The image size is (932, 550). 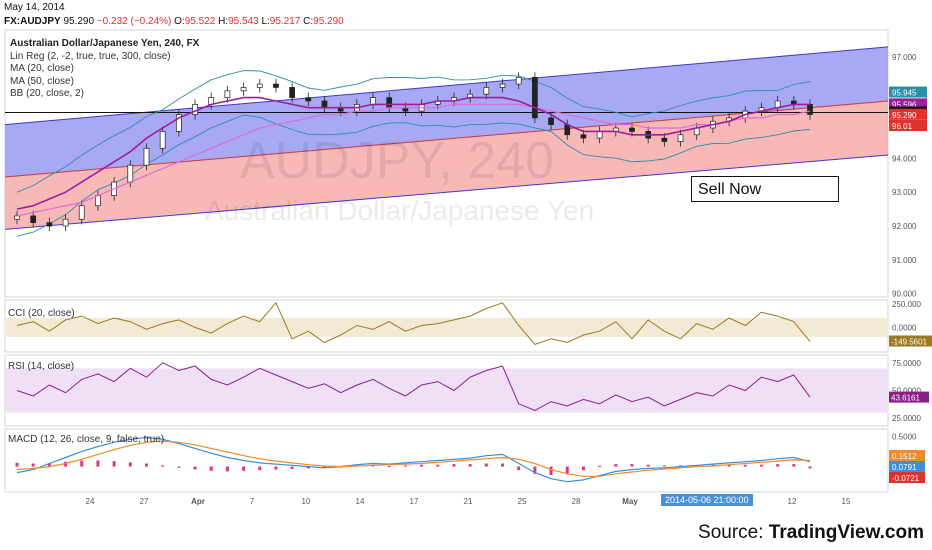 What do you see at coordinates (904, 192) in the screenshot?
I see `y-tick-label: 93.000` at bounding box center [904, 192].